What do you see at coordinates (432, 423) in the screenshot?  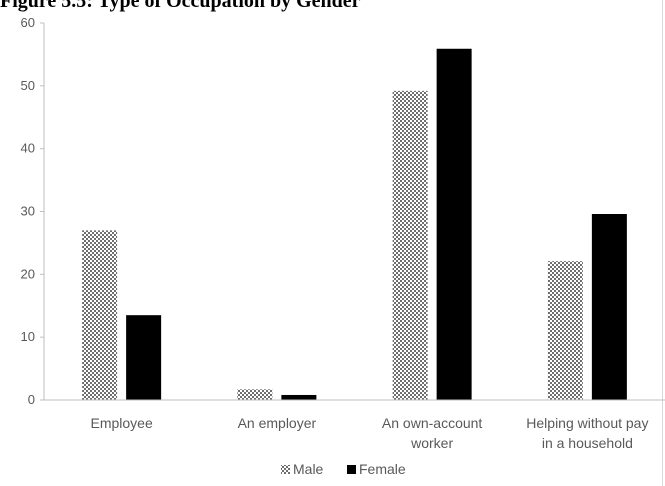 I see `x-category-label: An own-account` at bounding box center [432, 423].